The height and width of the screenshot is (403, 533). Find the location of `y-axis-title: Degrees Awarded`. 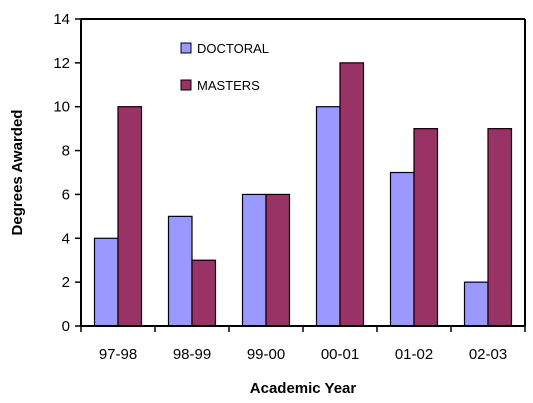

y-axis-title: Degrees Awarded is located at coordinates (17, 173).